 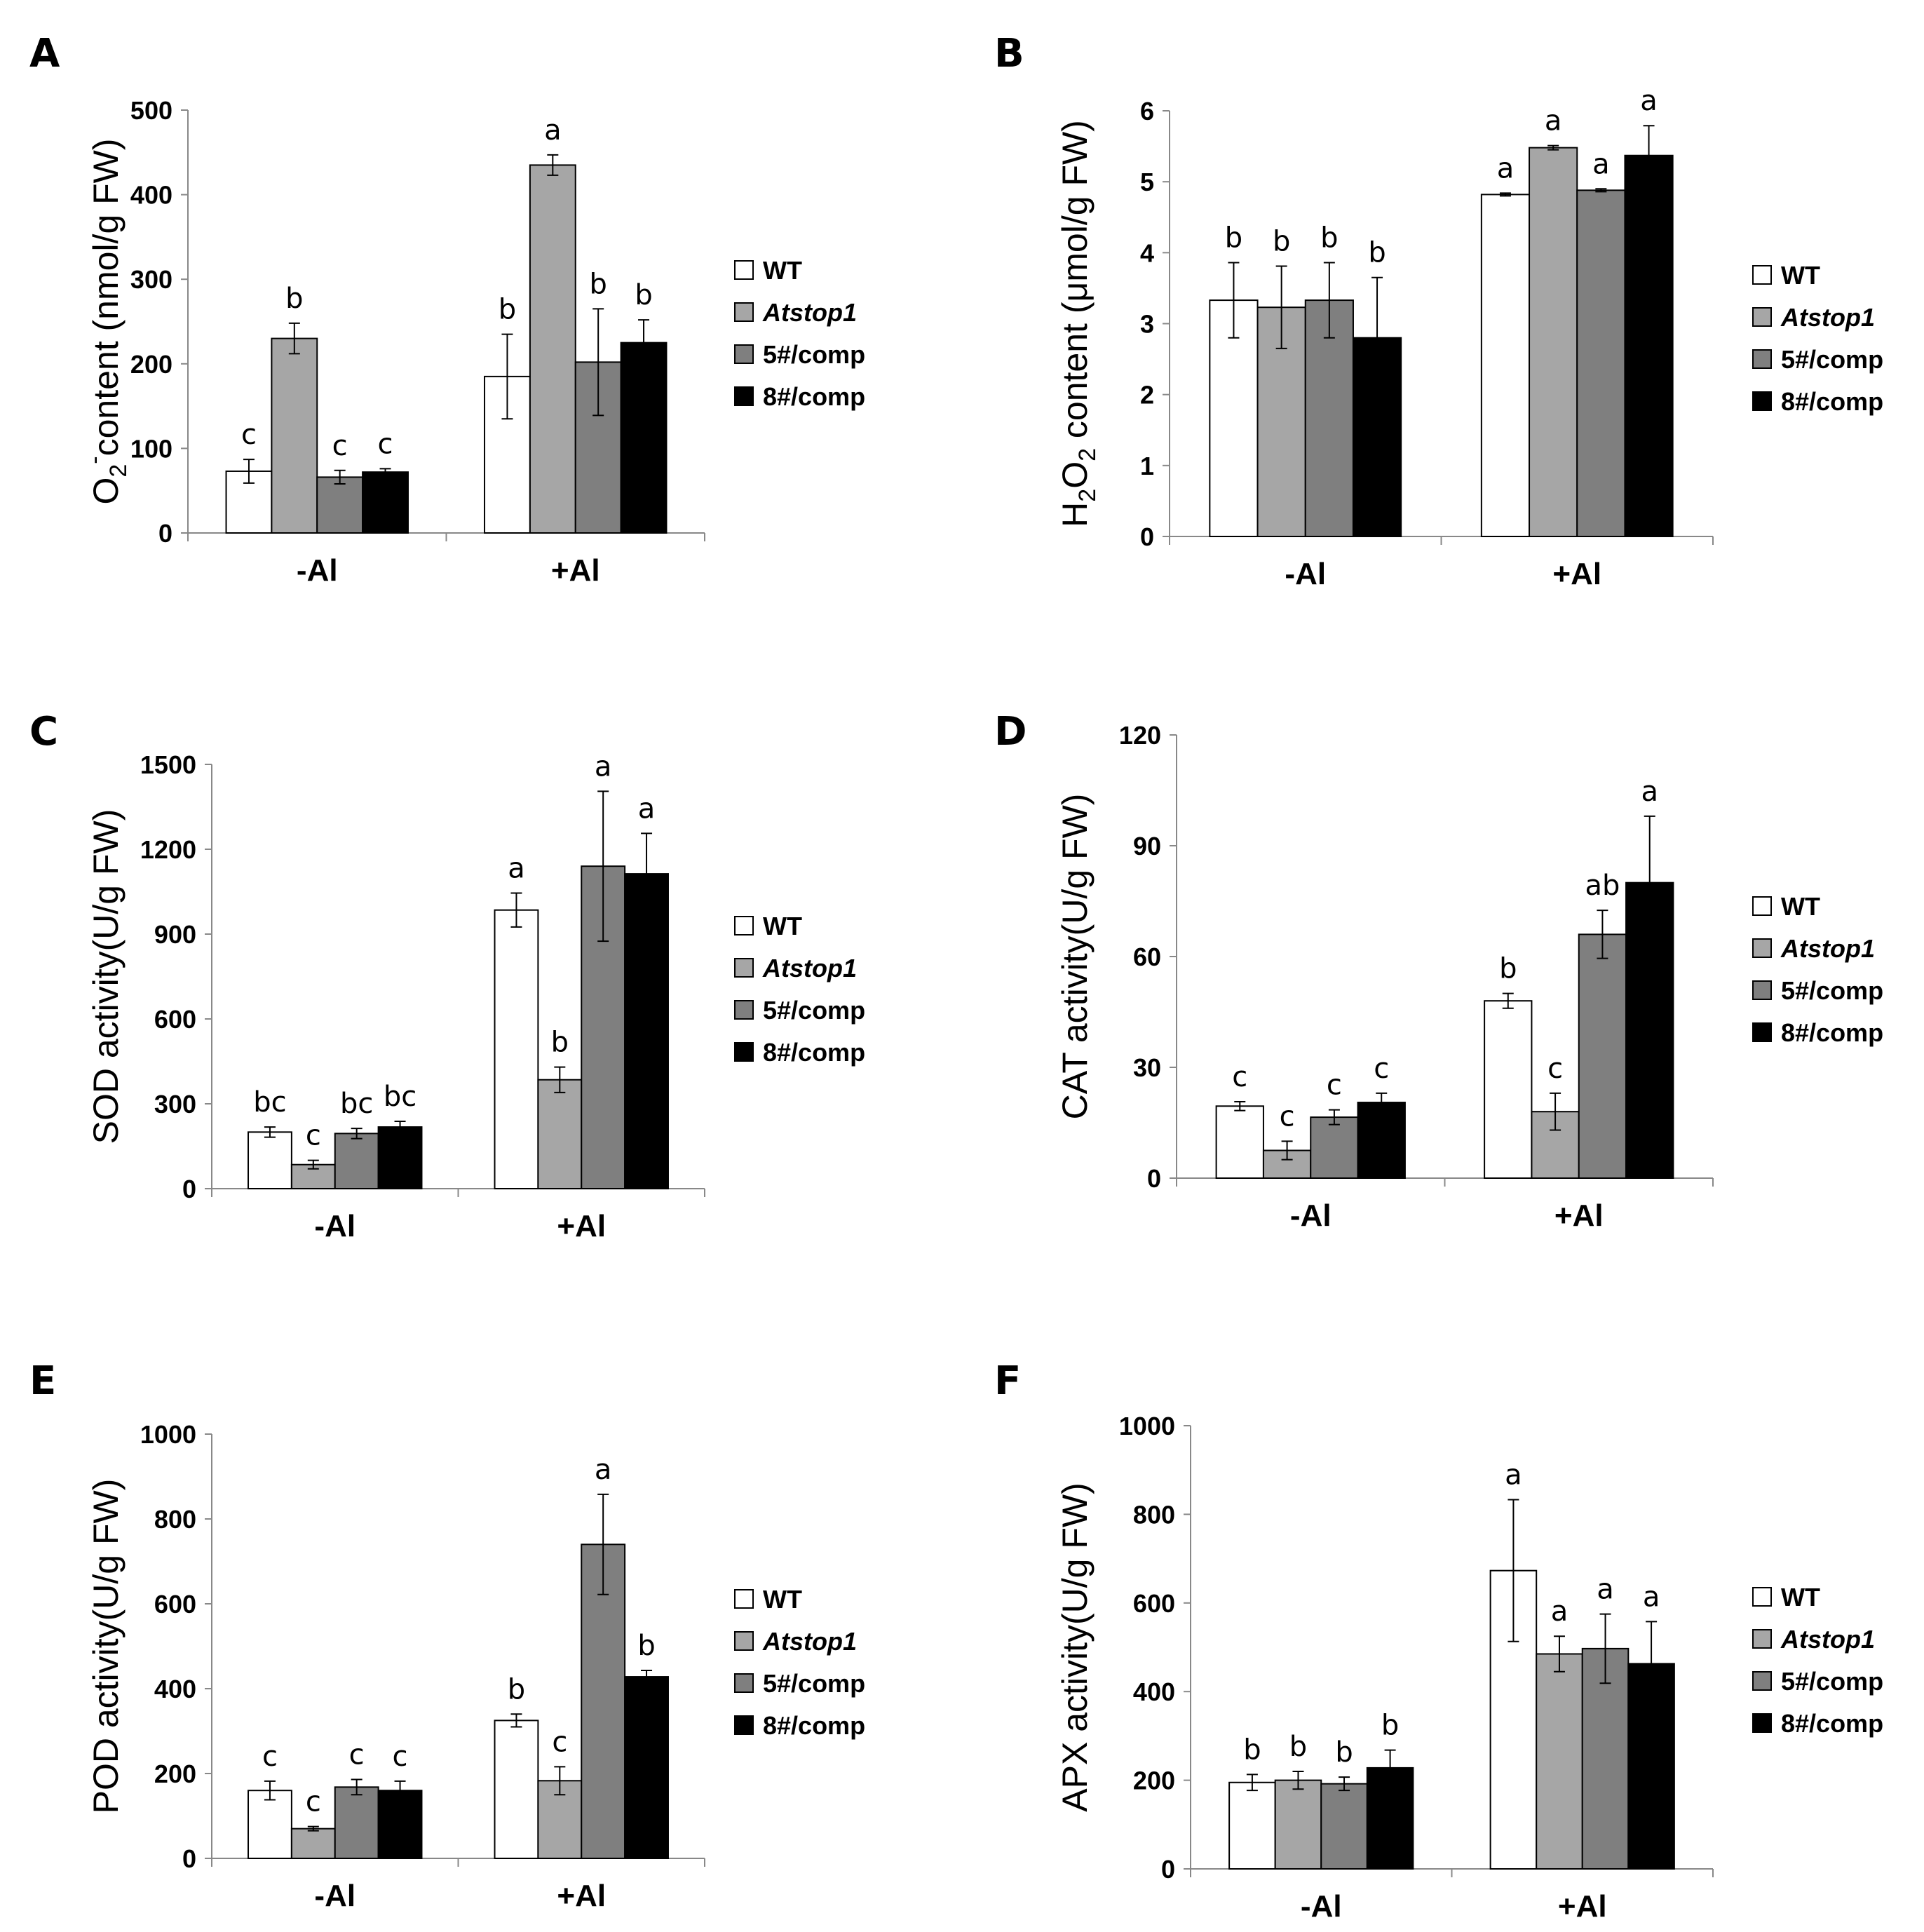 What do you see at coordinates (42, 1381) in the screenshot?
I see `panel-letter: E` at bounding box center [42, 1381].